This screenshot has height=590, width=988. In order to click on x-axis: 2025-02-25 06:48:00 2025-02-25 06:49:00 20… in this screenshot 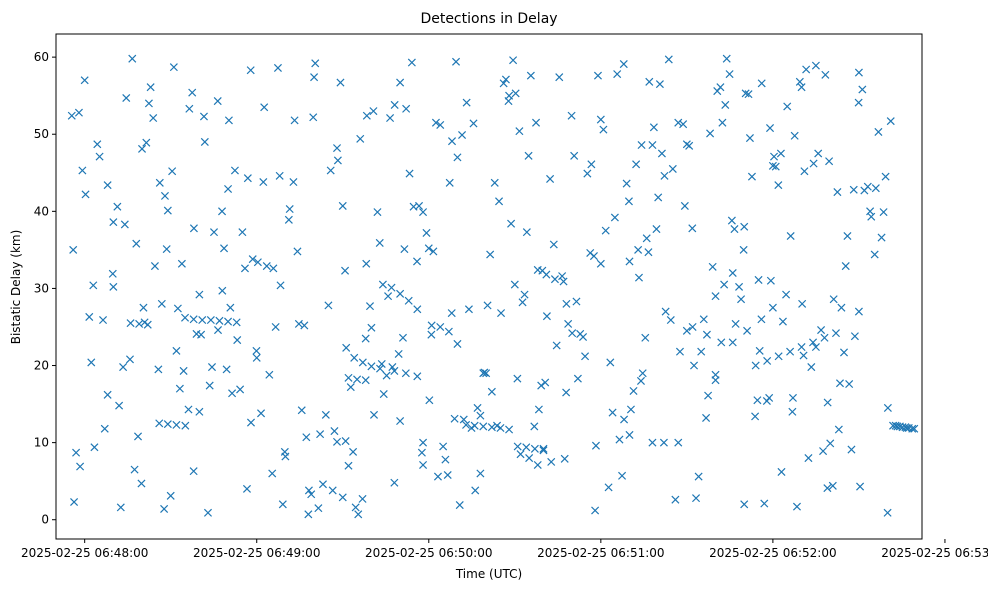, I will do `click(504, 549)`.